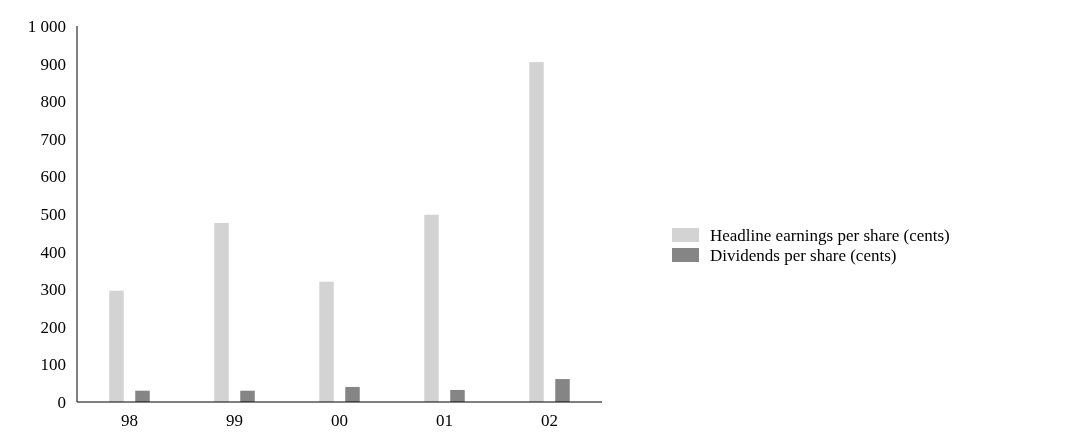  I want to click on y-tick-label: 1 000, so click(46, 26).